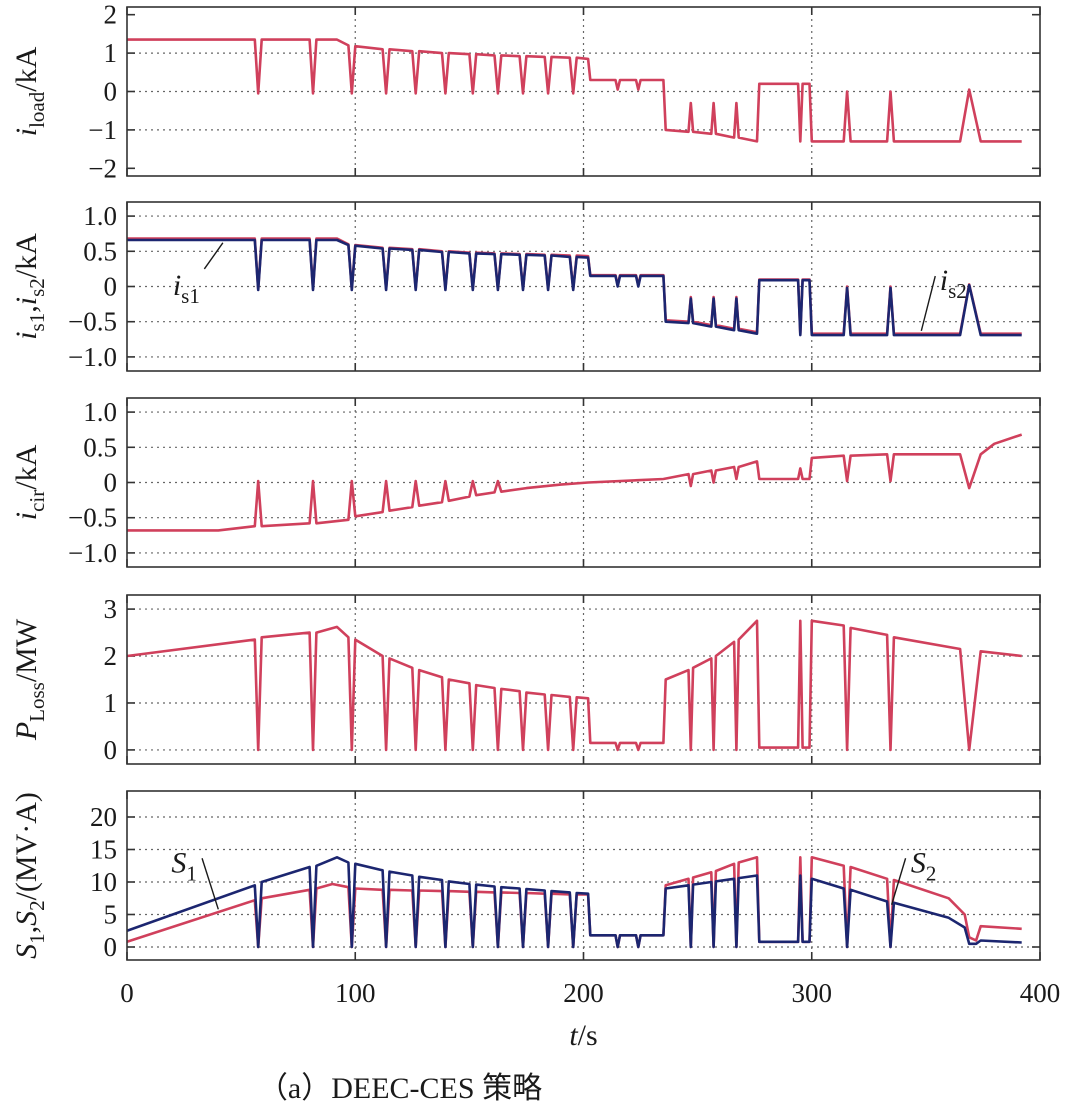 The image size is (1065, 1112). What do you see at coordinates (26, 846) in the screenshot?
I see `ylabel-unit: /(MV·A)` at bounding box center [26, 846].